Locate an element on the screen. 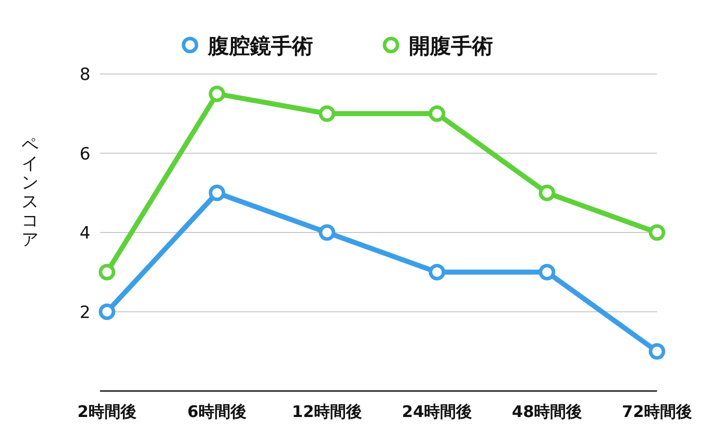 The height and width of the screenshot is (441, 723). y-tick-label: 2 is located at coordinates (85, 312).